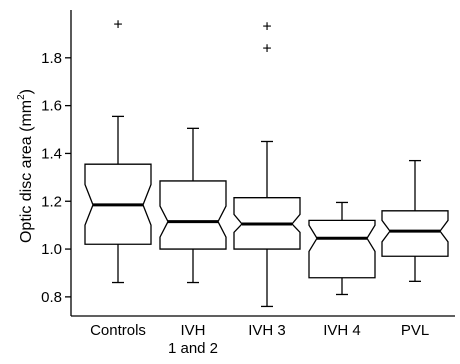  What do you see at coordinates (118, 330) in the screenshot?
I see `x-tick-label-0: Controls` at bounding box center [118, 330].